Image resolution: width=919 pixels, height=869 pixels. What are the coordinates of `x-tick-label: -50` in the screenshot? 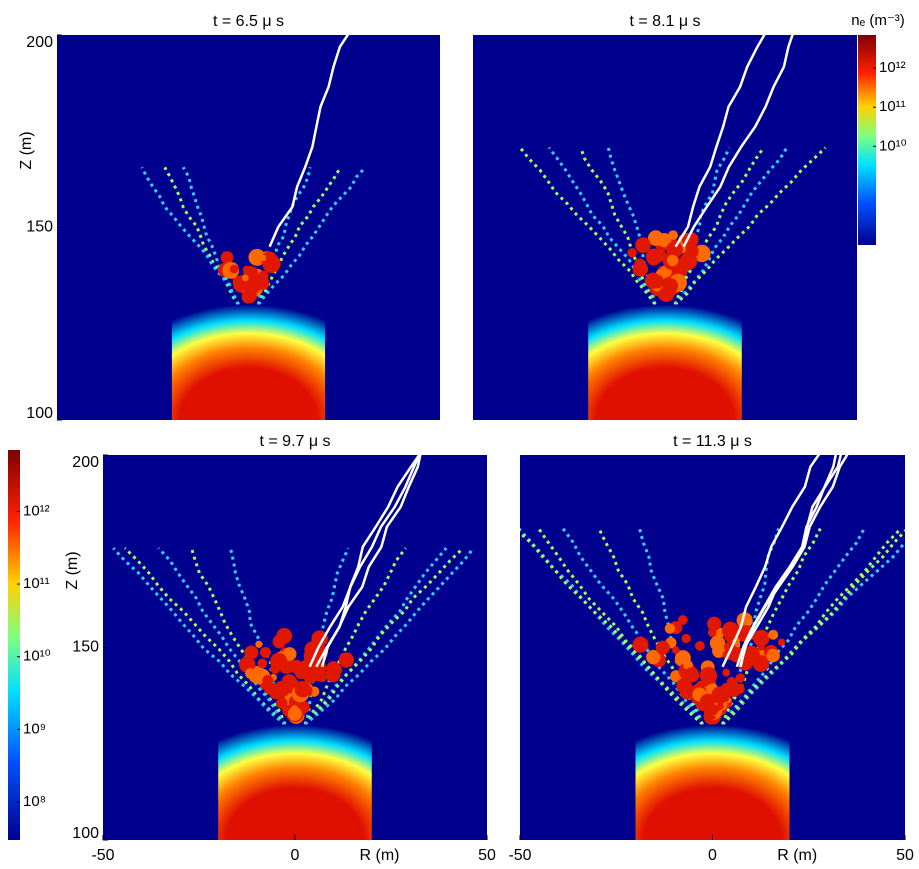 It's located at (519, 855).